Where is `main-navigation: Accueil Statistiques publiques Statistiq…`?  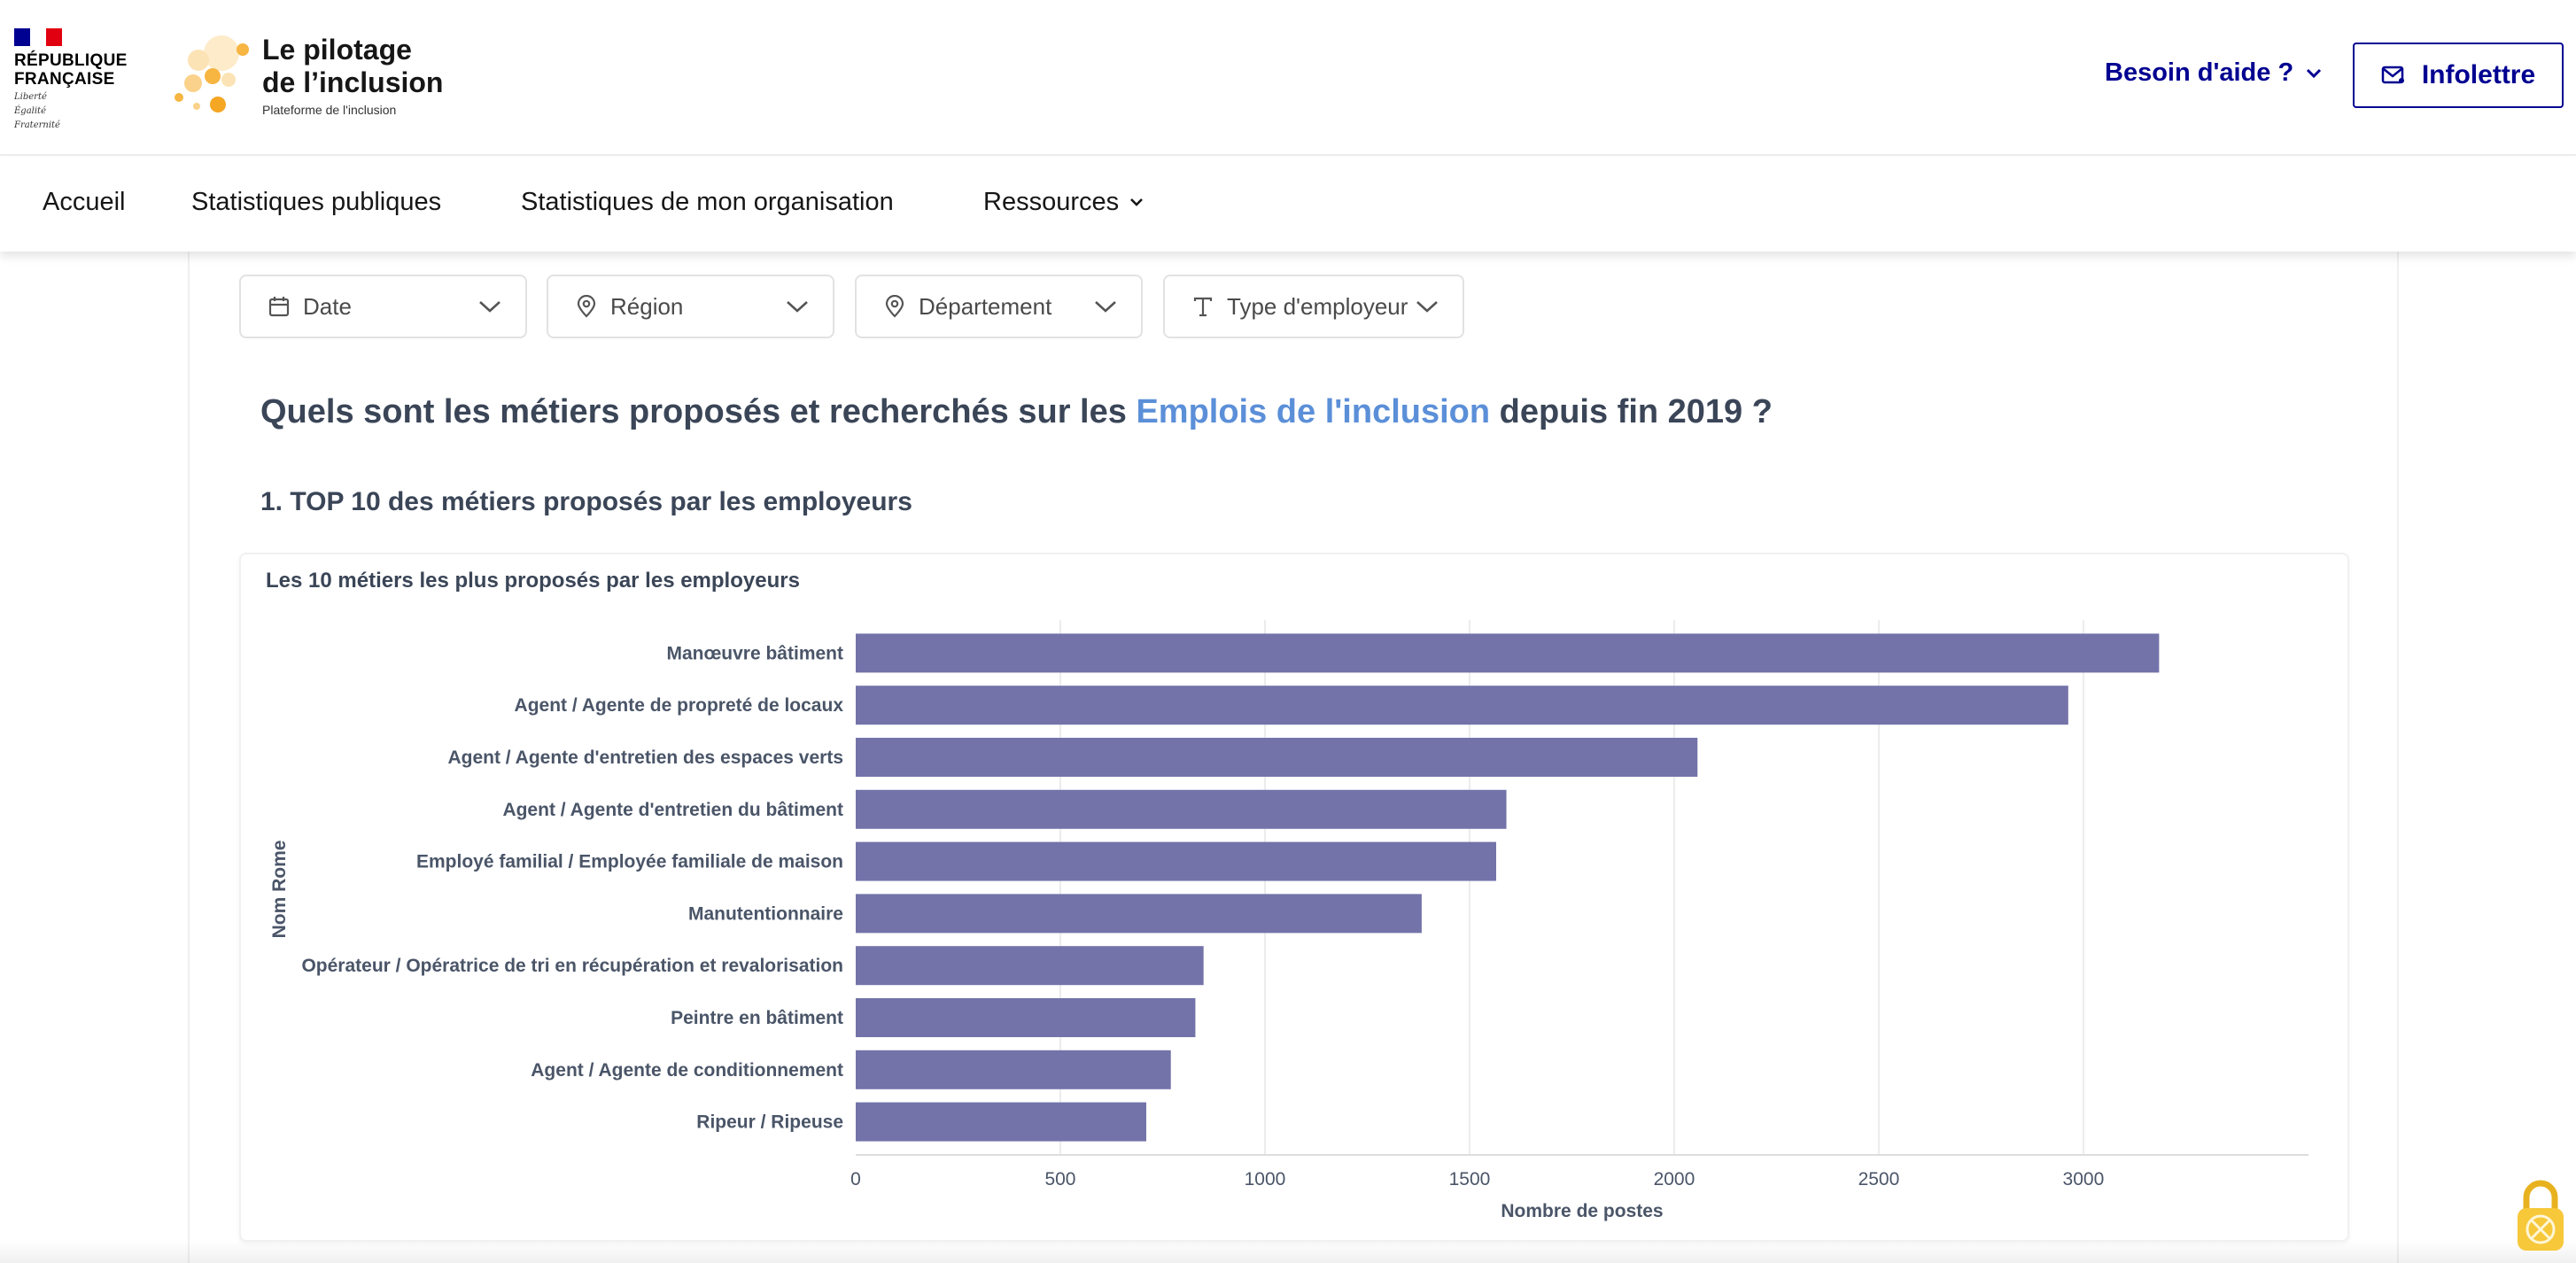 main-navigation: Accueil Statistiques publiques Statistiq… is located at coordinates (1288, 205).